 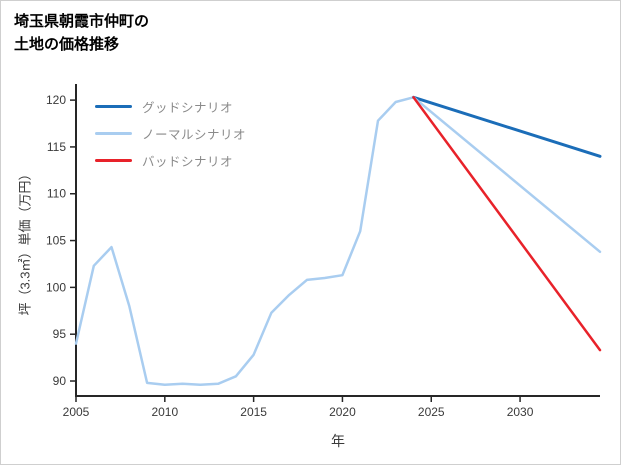 I want to click on y-axis-label: 坪（3.3㎡）単価（万円）, so click(x=25, y=241).